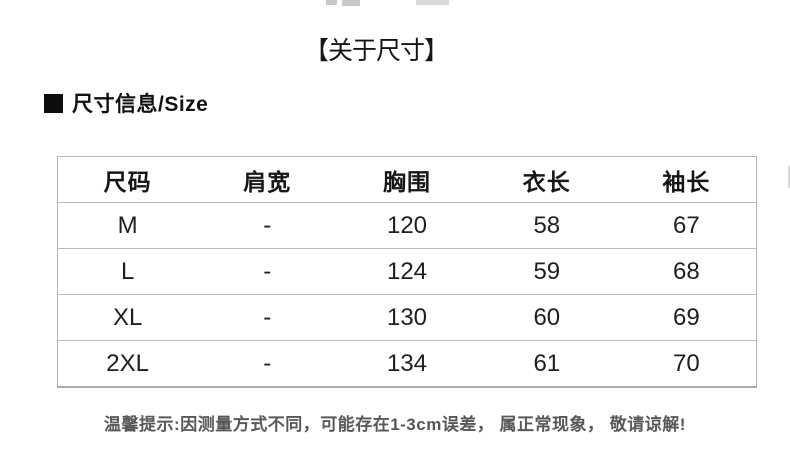  I want to click on garment-length-cell: 58, so click(547, 225).